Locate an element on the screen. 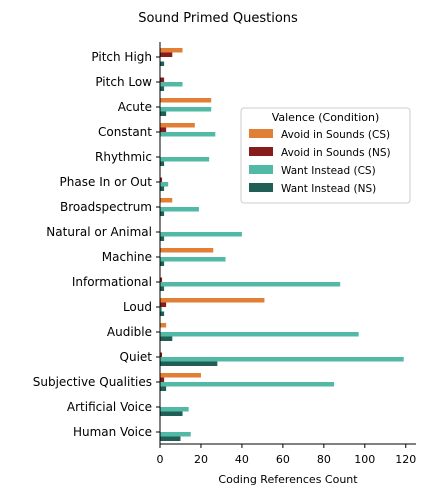  bar-phase-in-or-out-avoid-in-sounds-ns is located at coordinates (161, 179).